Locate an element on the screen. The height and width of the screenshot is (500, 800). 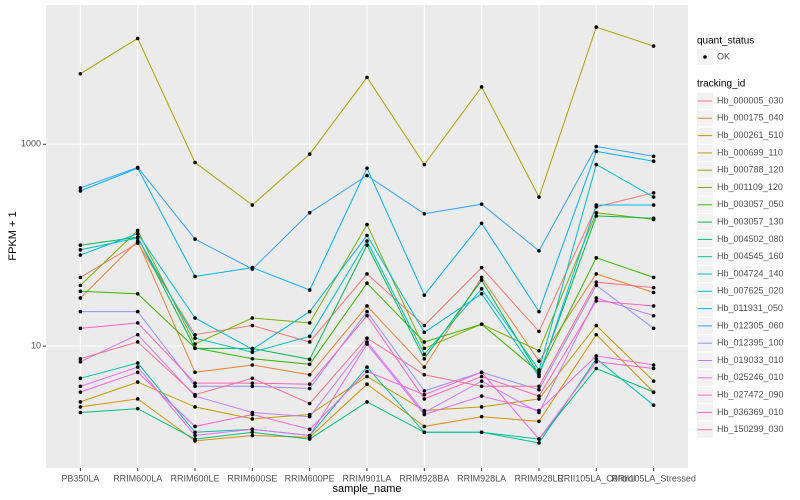
legend-label: Hb_036369_010 is located at coordinates (750, 412).